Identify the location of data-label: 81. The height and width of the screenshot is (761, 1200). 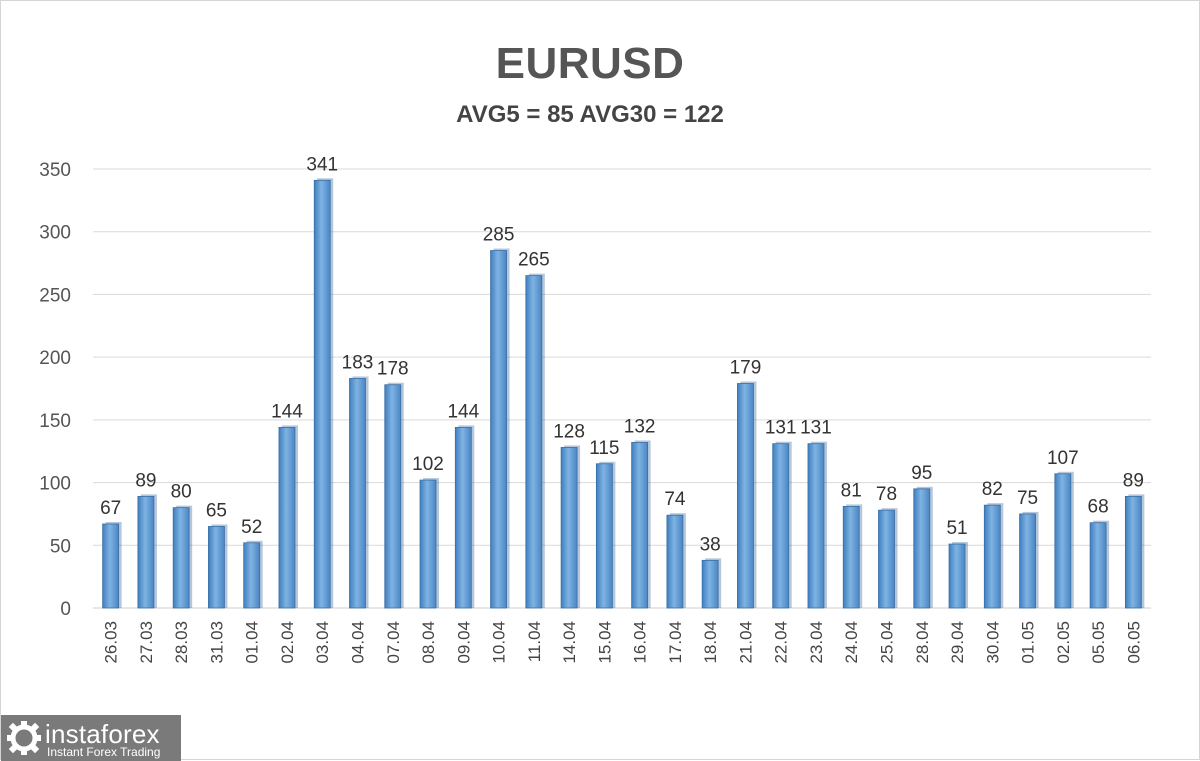
(851, 490).